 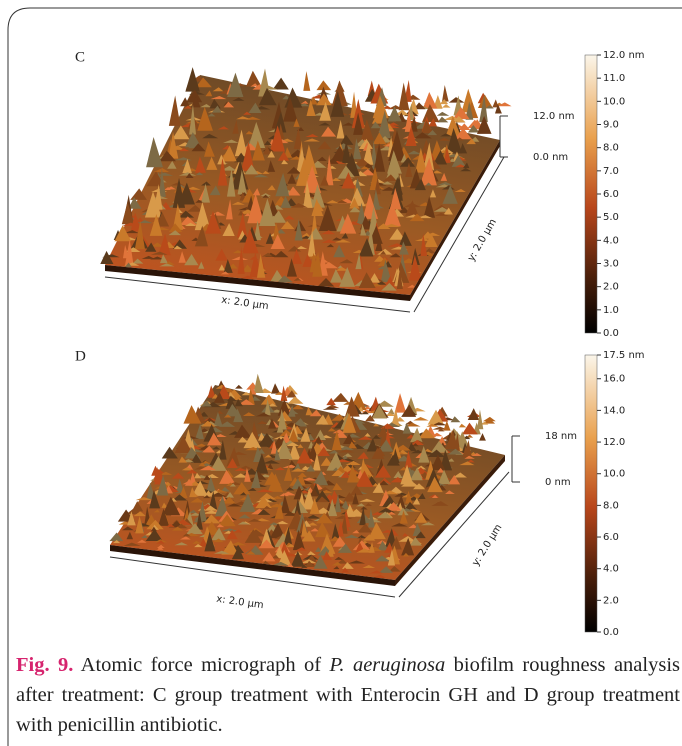 I want to click on surface-edge, so click(x=450, y=520).